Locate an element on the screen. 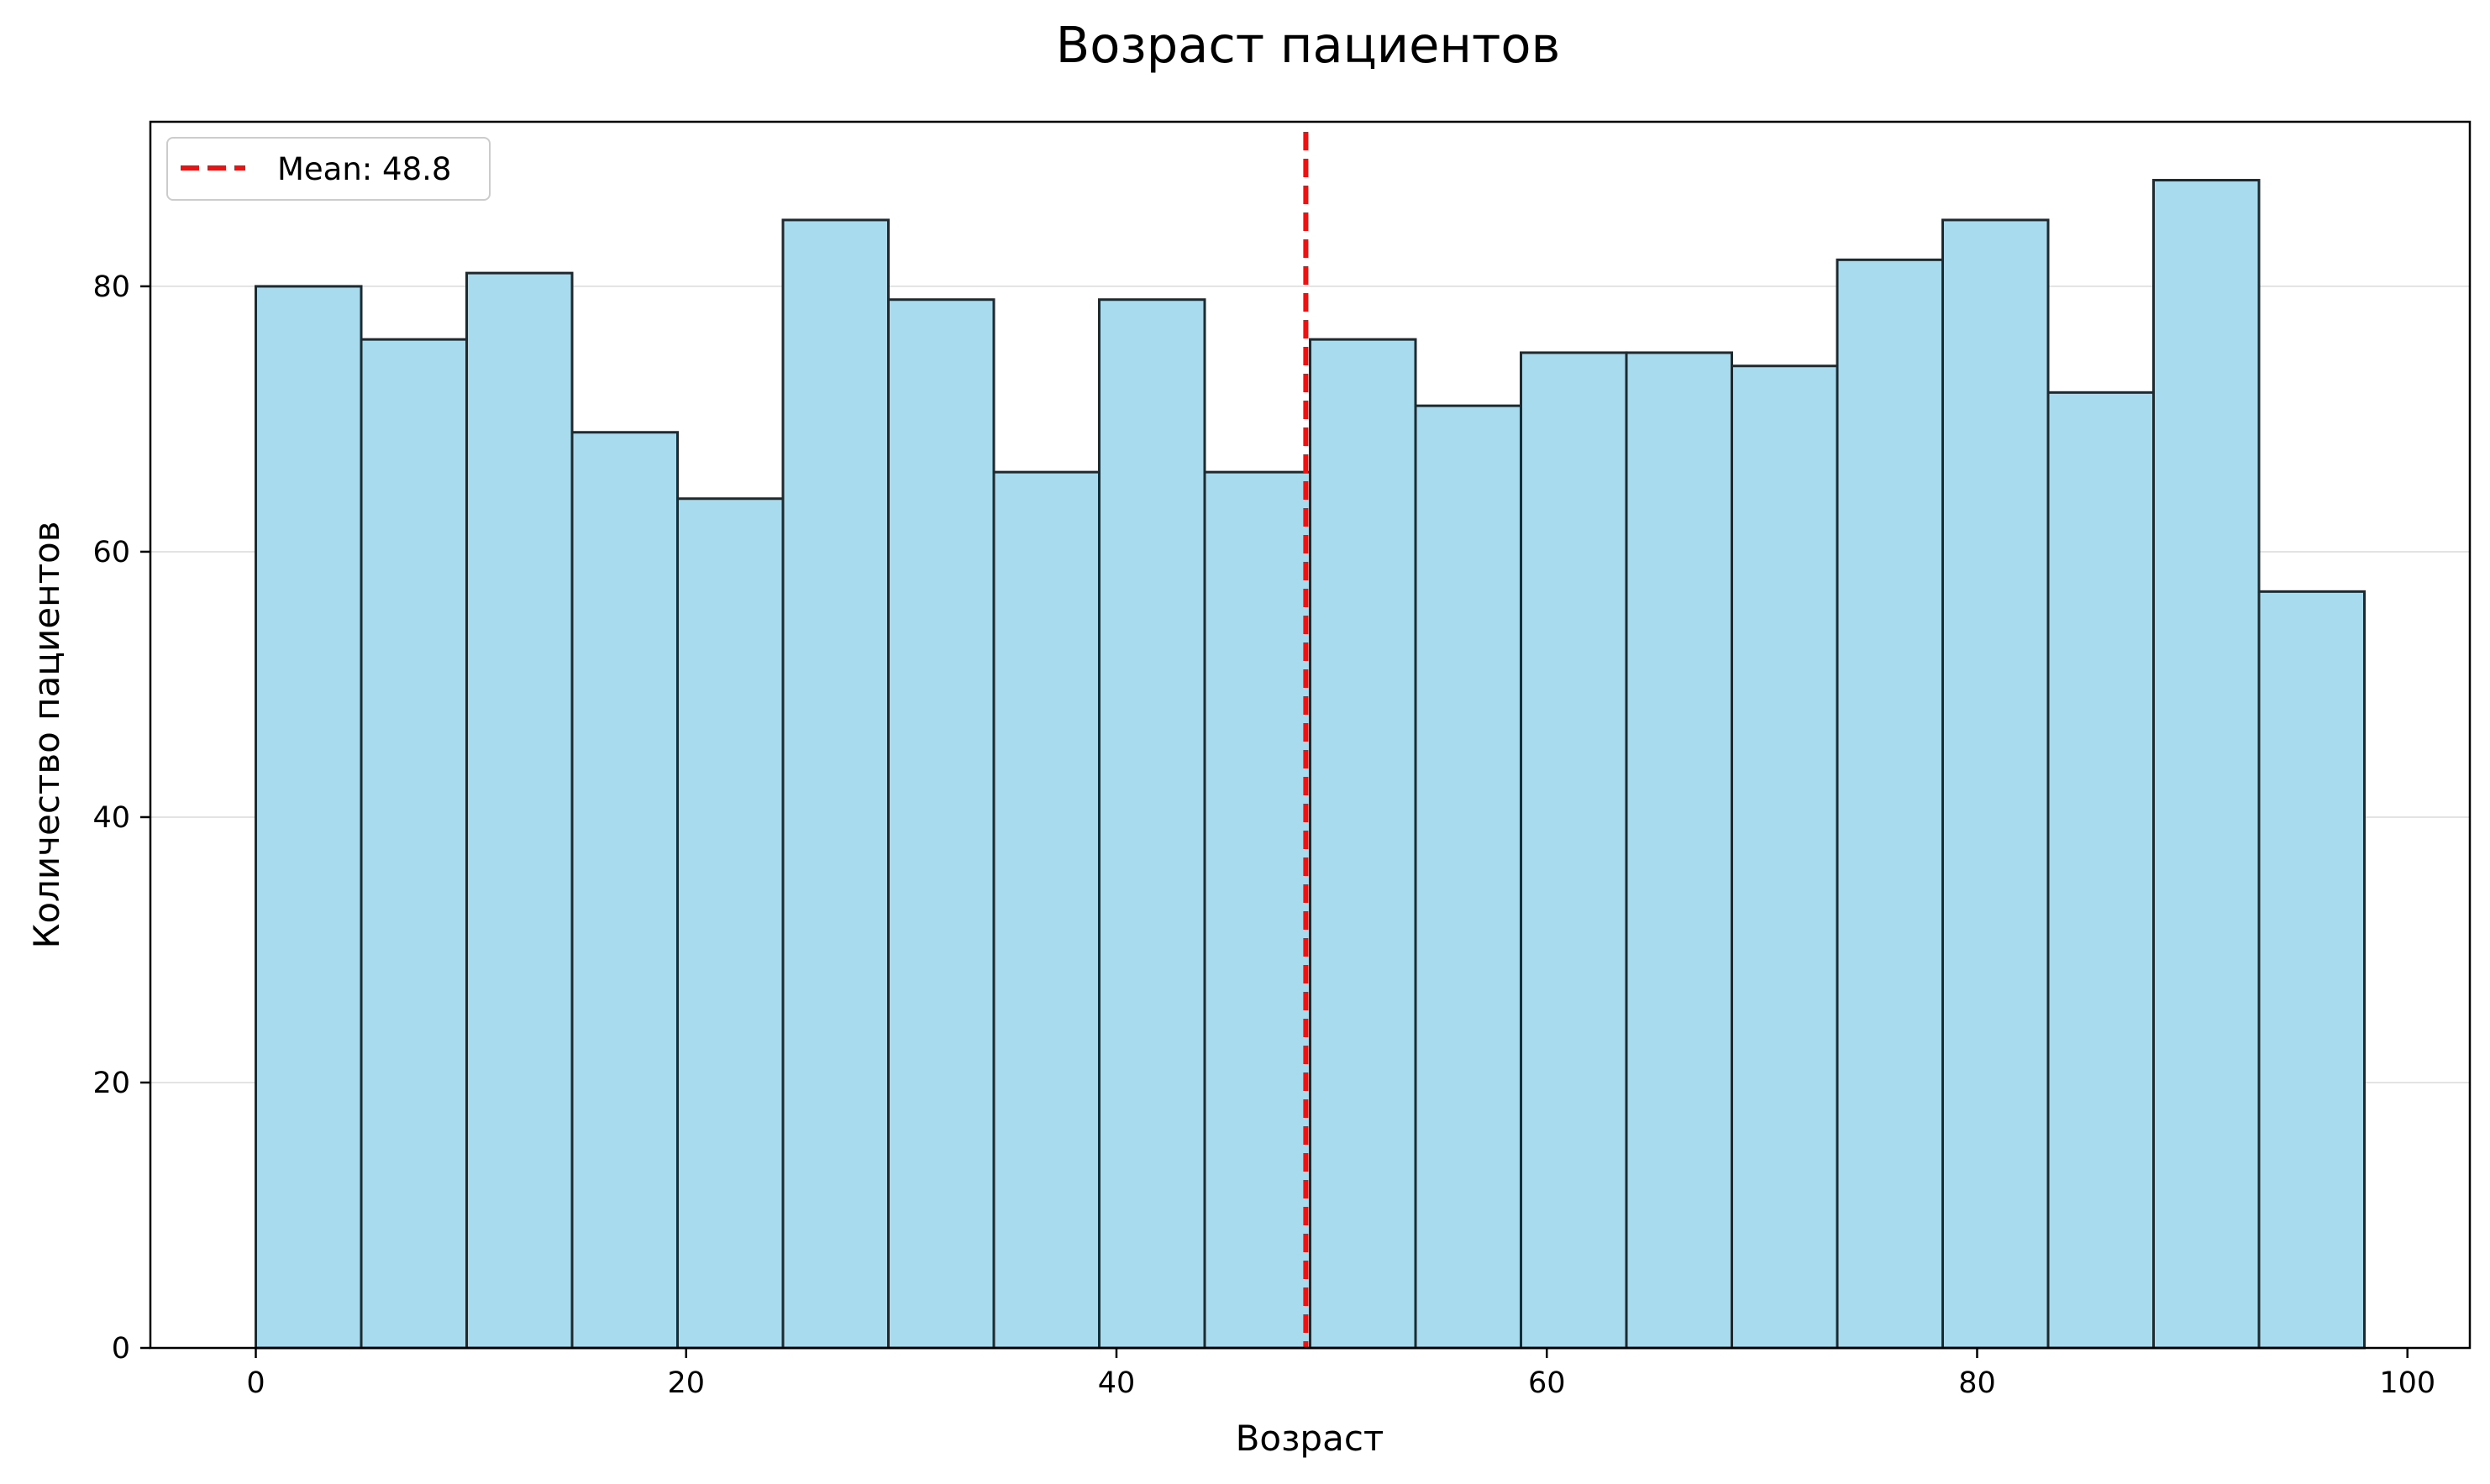 The image size is (2490, 1484). y-tick-label: 40 is located at coordinates (111, 818).